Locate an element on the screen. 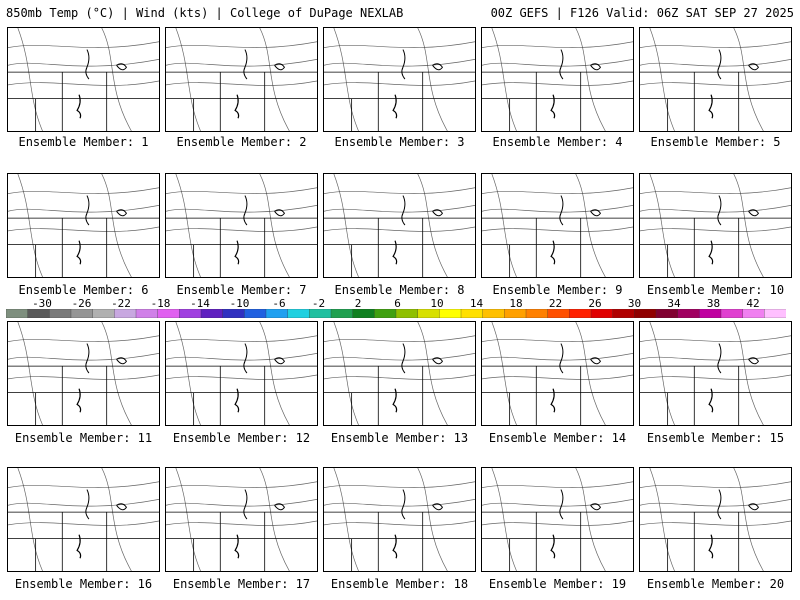 The height and width of the screenshot is (600, 800). ensemble-member-label: Ensemble Member: 14 is located at coordinates (557, 438).